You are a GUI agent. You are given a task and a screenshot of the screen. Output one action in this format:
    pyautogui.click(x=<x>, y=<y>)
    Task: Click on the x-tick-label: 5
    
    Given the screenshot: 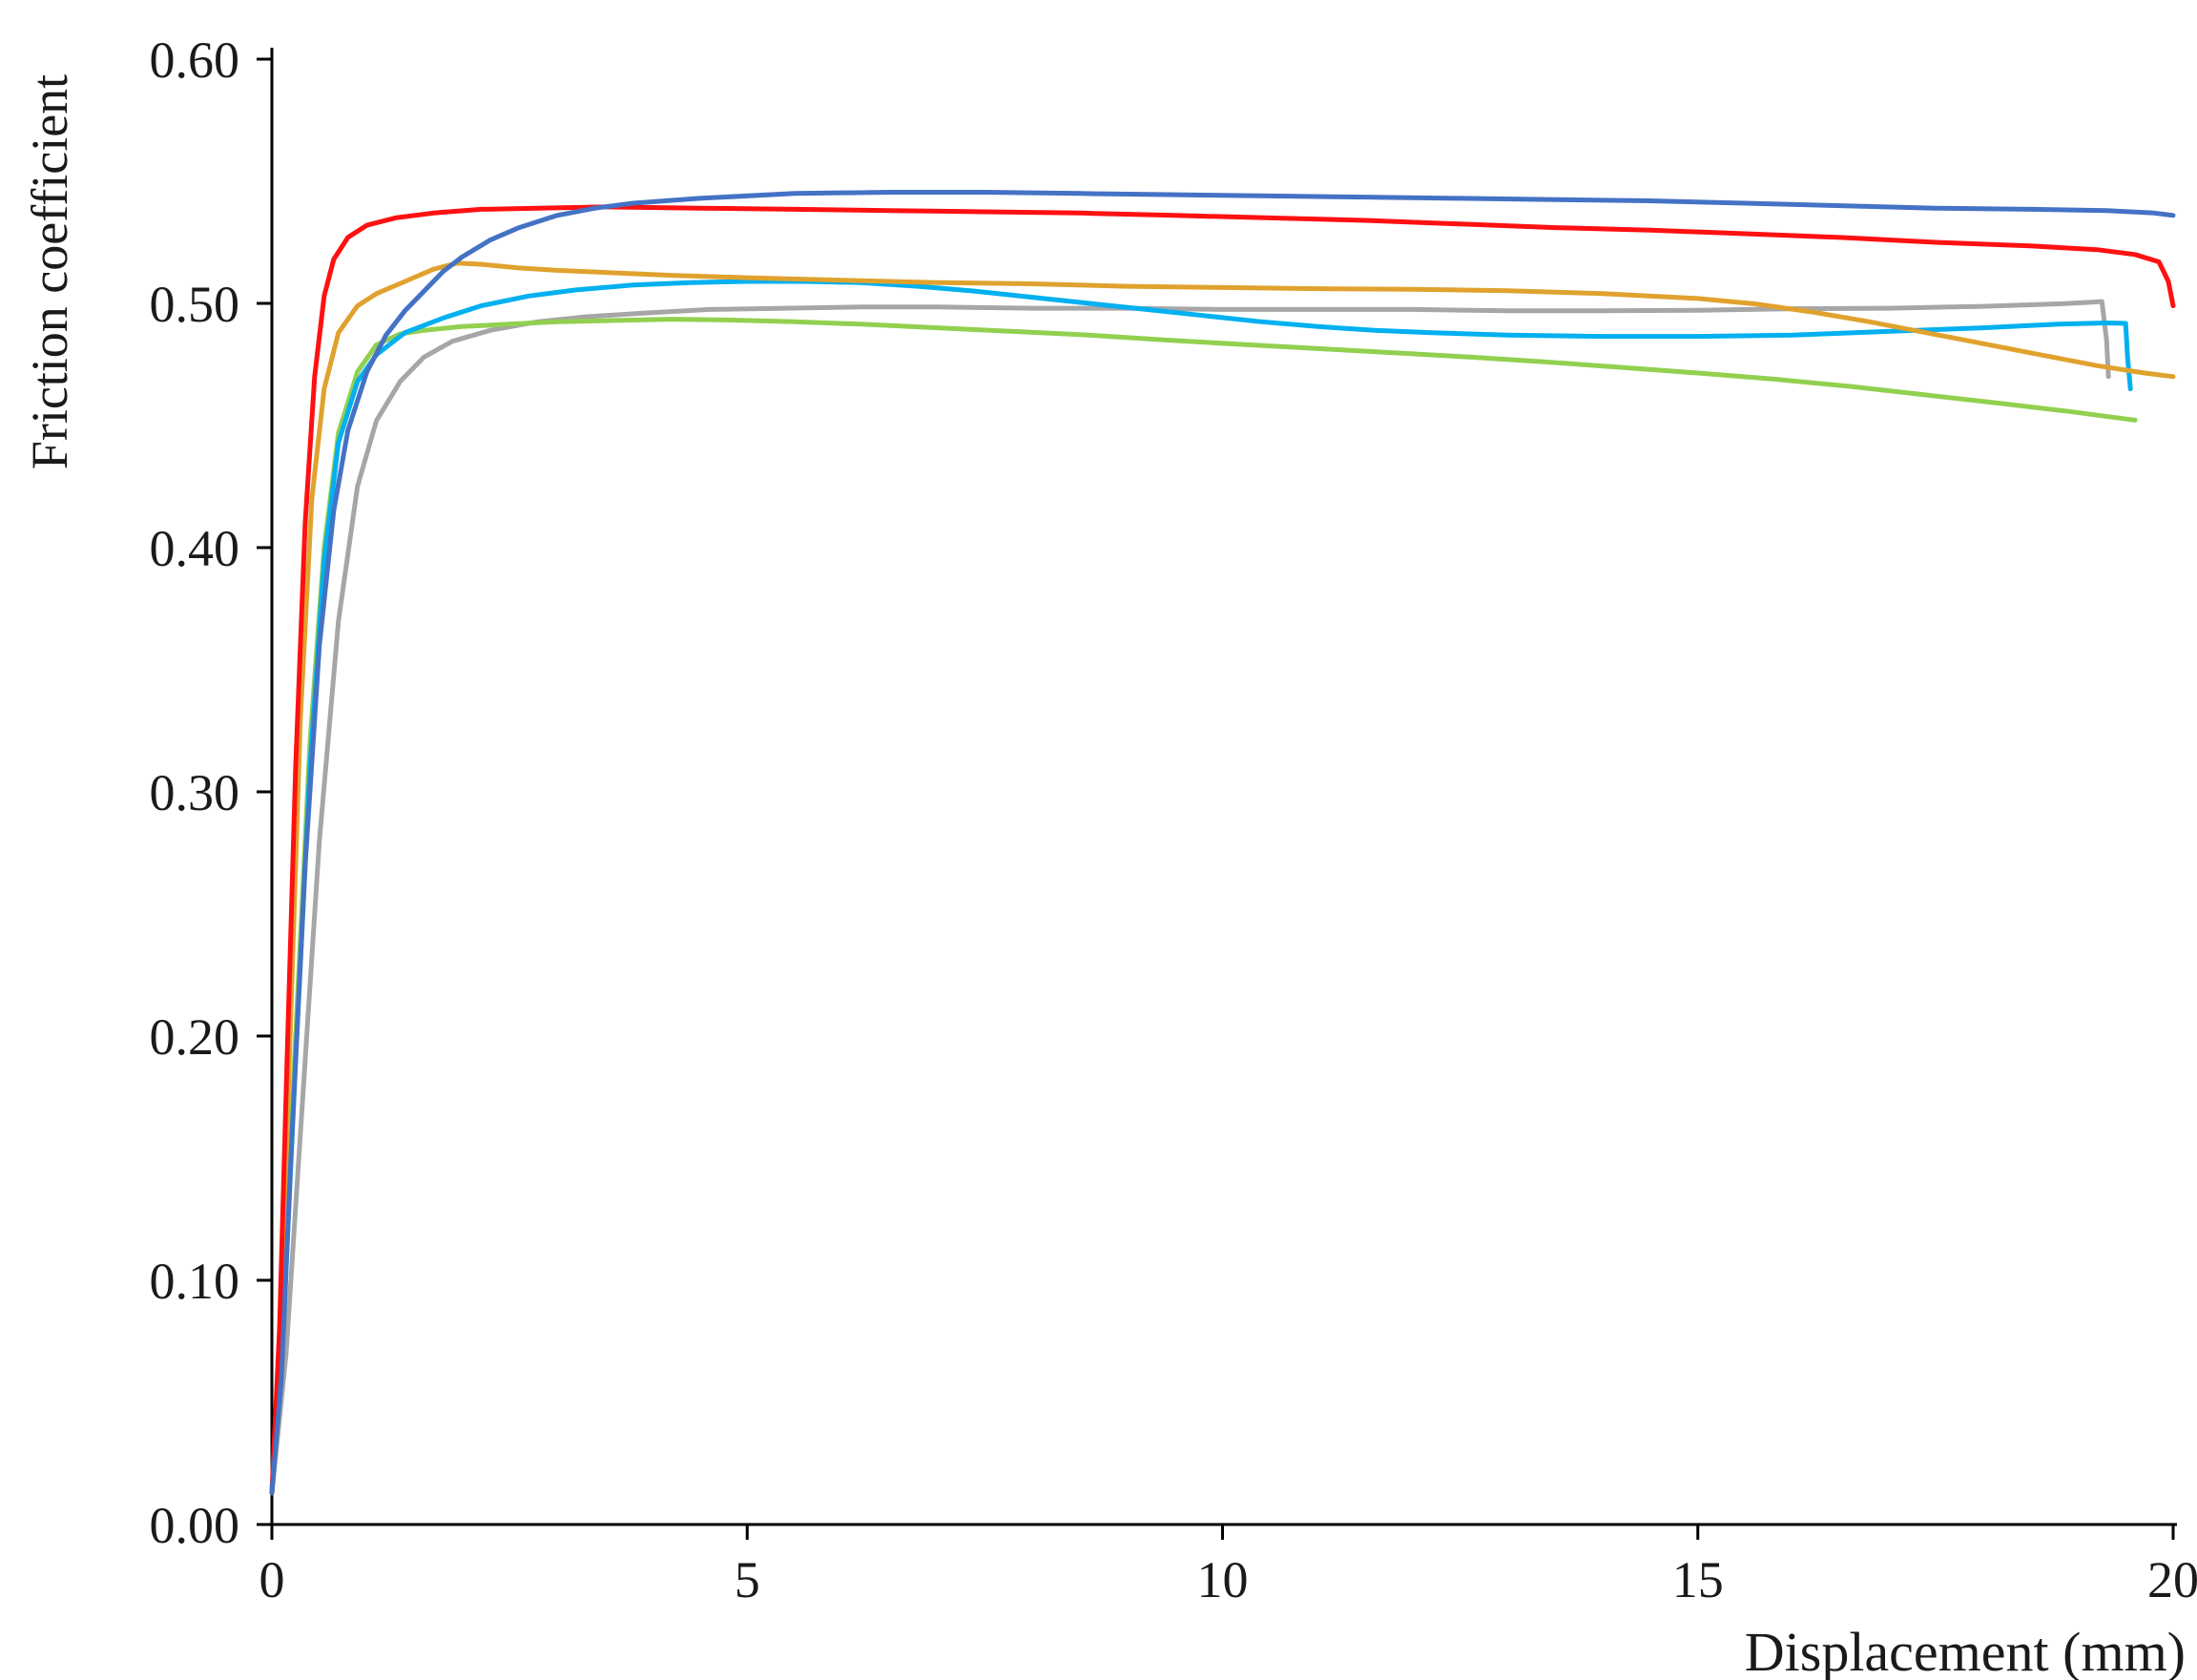 What is the action you would take?
    pyautogui.click(x=747, y=1579)
    